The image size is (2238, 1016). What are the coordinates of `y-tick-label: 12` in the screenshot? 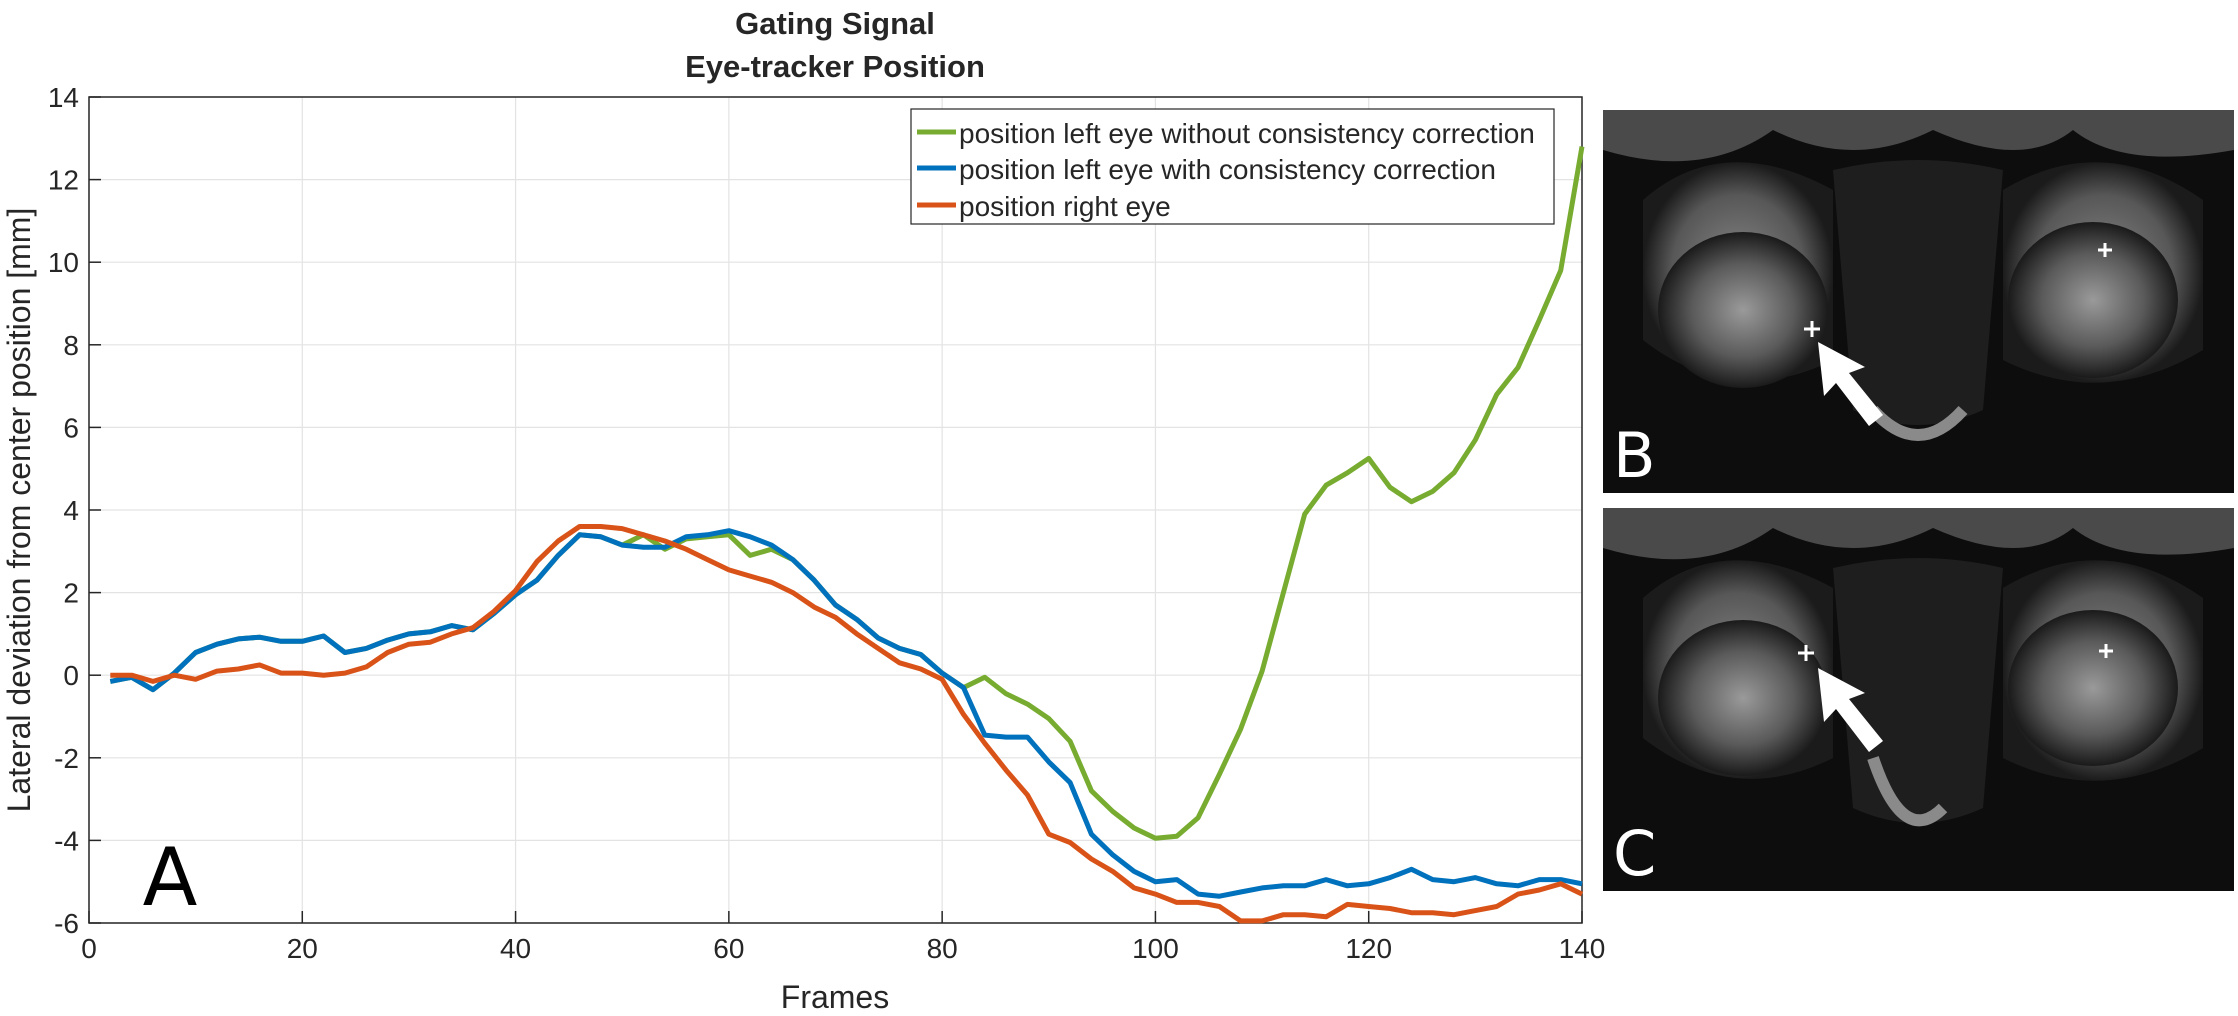 It's located at (63, 180).